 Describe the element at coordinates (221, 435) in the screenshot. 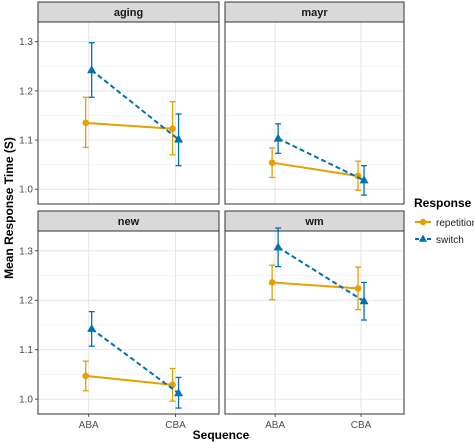

I see `x-axis-title: Sequence` at that location.